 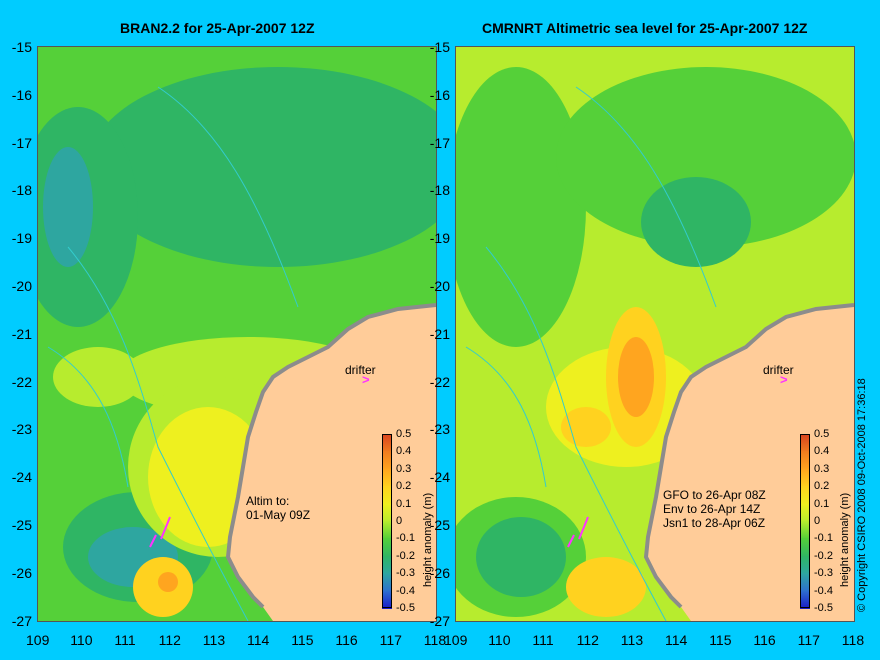 I want to click on x-tick-label: 109, so click(x=38, y=640).